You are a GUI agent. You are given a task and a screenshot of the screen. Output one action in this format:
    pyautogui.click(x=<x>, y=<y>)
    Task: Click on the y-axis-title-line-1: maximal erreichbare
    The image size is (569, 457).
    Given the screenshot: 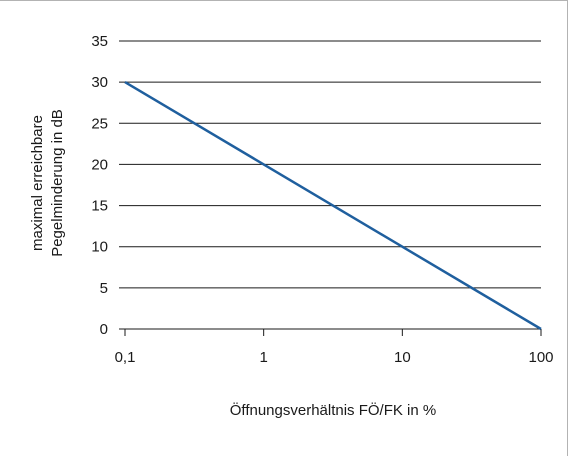 What is the action you would take?
    pyautogui.click(x=37, y=183)
    